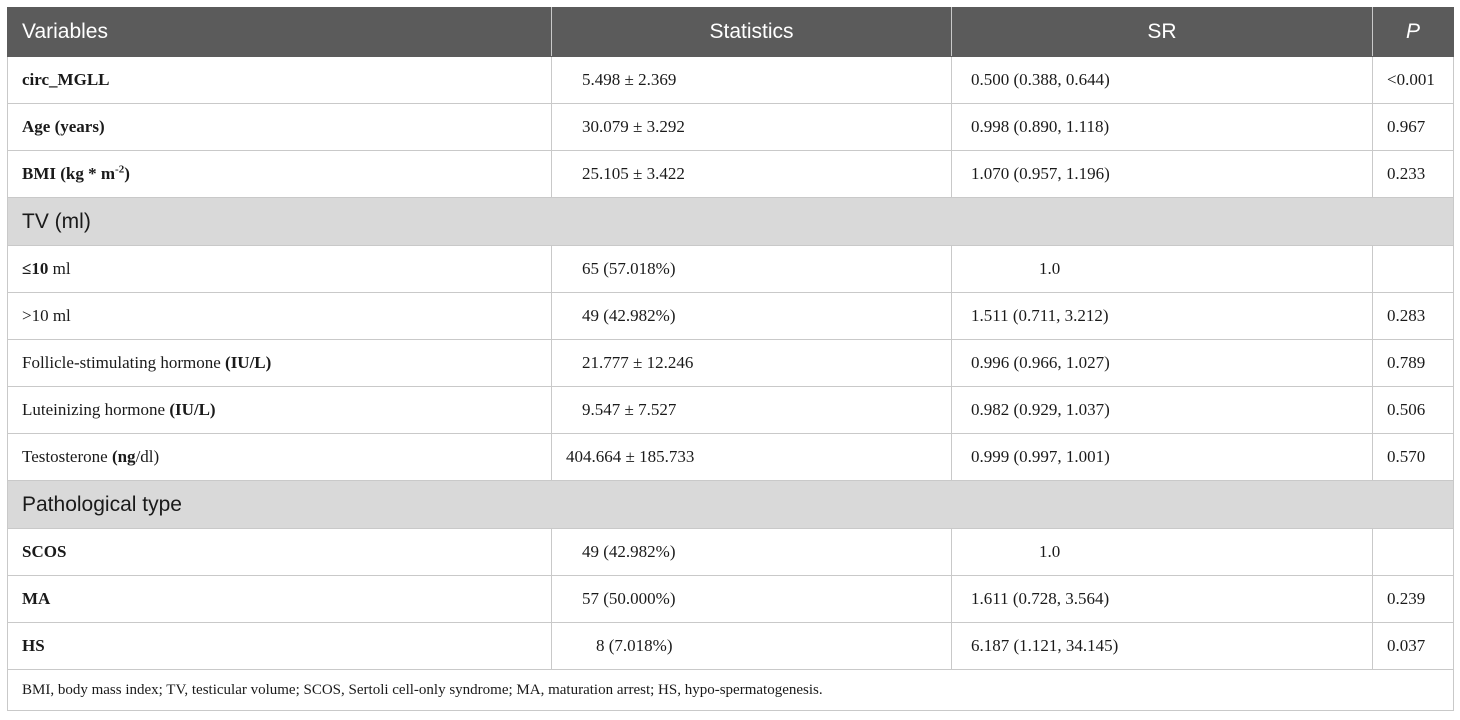 This screenshot has width=1460, height=720. What do you see at coordinates (1413, 599) in the screenshot?
I see `cell-p: 0.239` at bounding box center [1413, 599].